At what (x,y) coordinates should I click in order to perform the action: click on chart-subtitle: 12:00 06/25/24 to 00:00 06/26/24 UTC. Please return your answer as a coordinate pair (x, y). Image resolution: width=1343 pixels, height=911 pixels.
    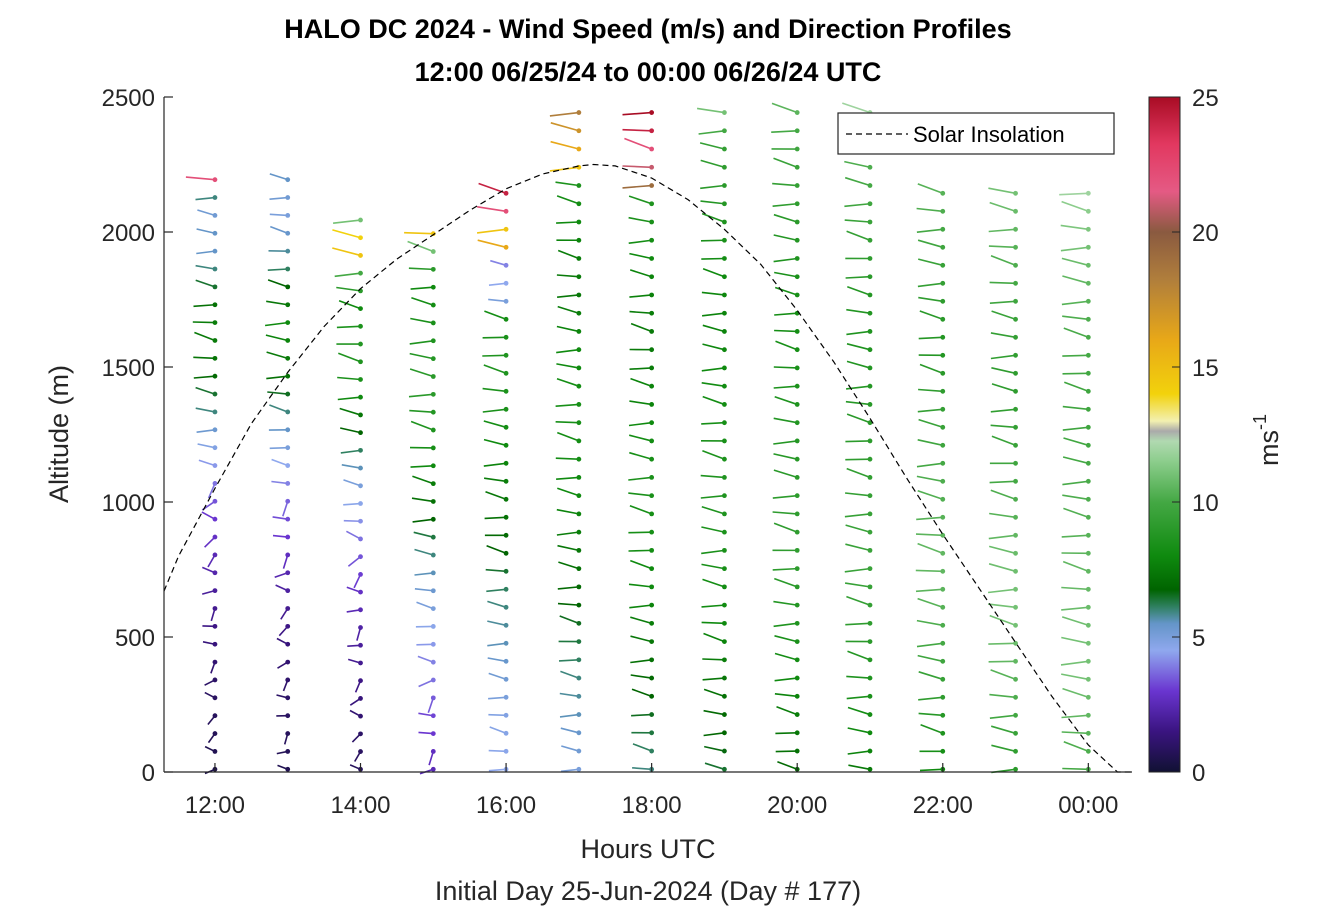
    Looking at the image, I should click on (648, 72).